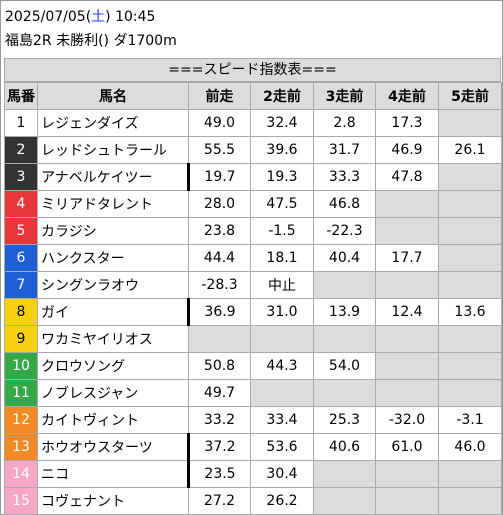  What do you see at coordinates (282, 366) in the screenshot?
I see `speed-index-cell: 44.3` at bounding box center [282, 366].